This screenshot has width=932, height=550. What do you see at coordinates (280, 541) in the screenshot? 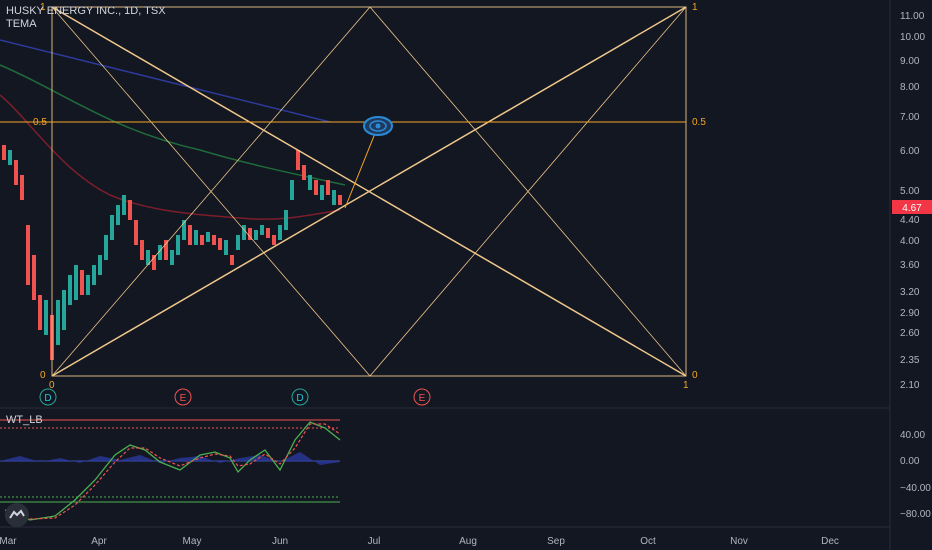
I see `time-tick-label: Jun` at bounding box center [280, 541].